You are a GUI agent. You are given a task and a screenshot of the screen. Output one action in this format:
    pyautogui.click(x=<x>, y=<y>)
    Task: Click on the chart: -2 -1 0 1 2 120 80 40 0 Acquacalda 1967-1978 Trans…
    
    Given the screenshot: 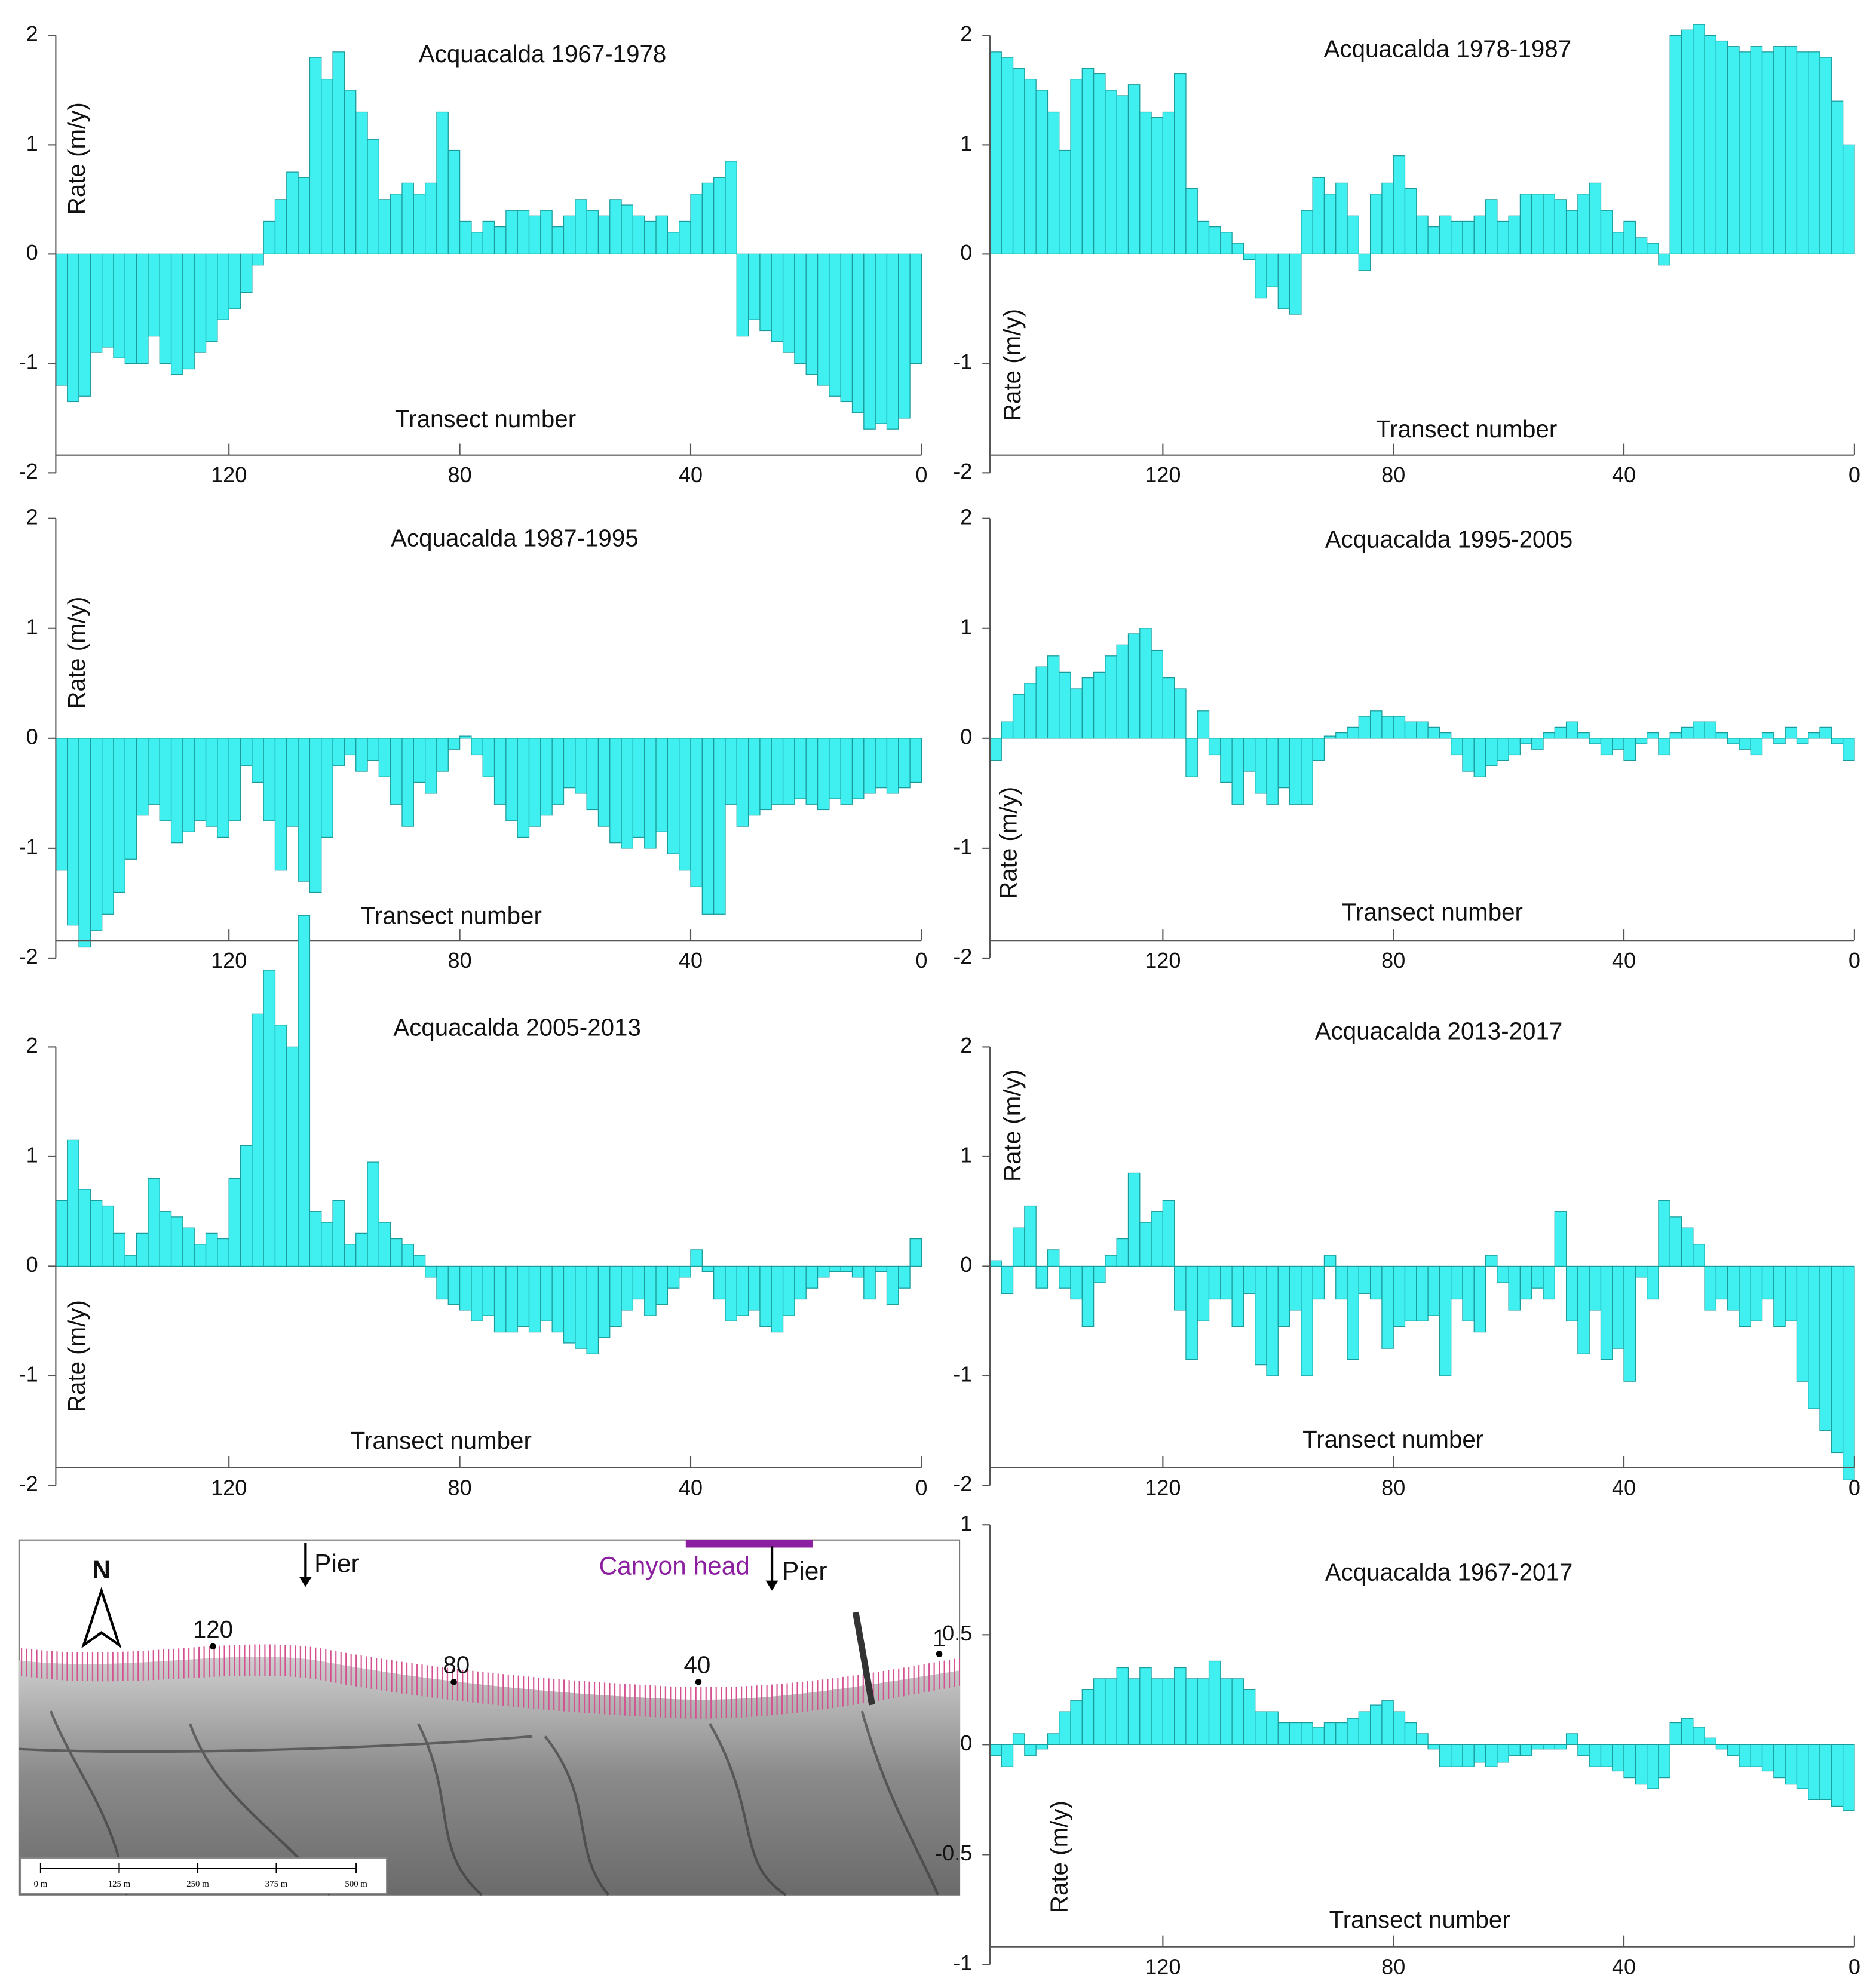 What is the action you would take?
    pyautogui.click(x=473, y=254)
    